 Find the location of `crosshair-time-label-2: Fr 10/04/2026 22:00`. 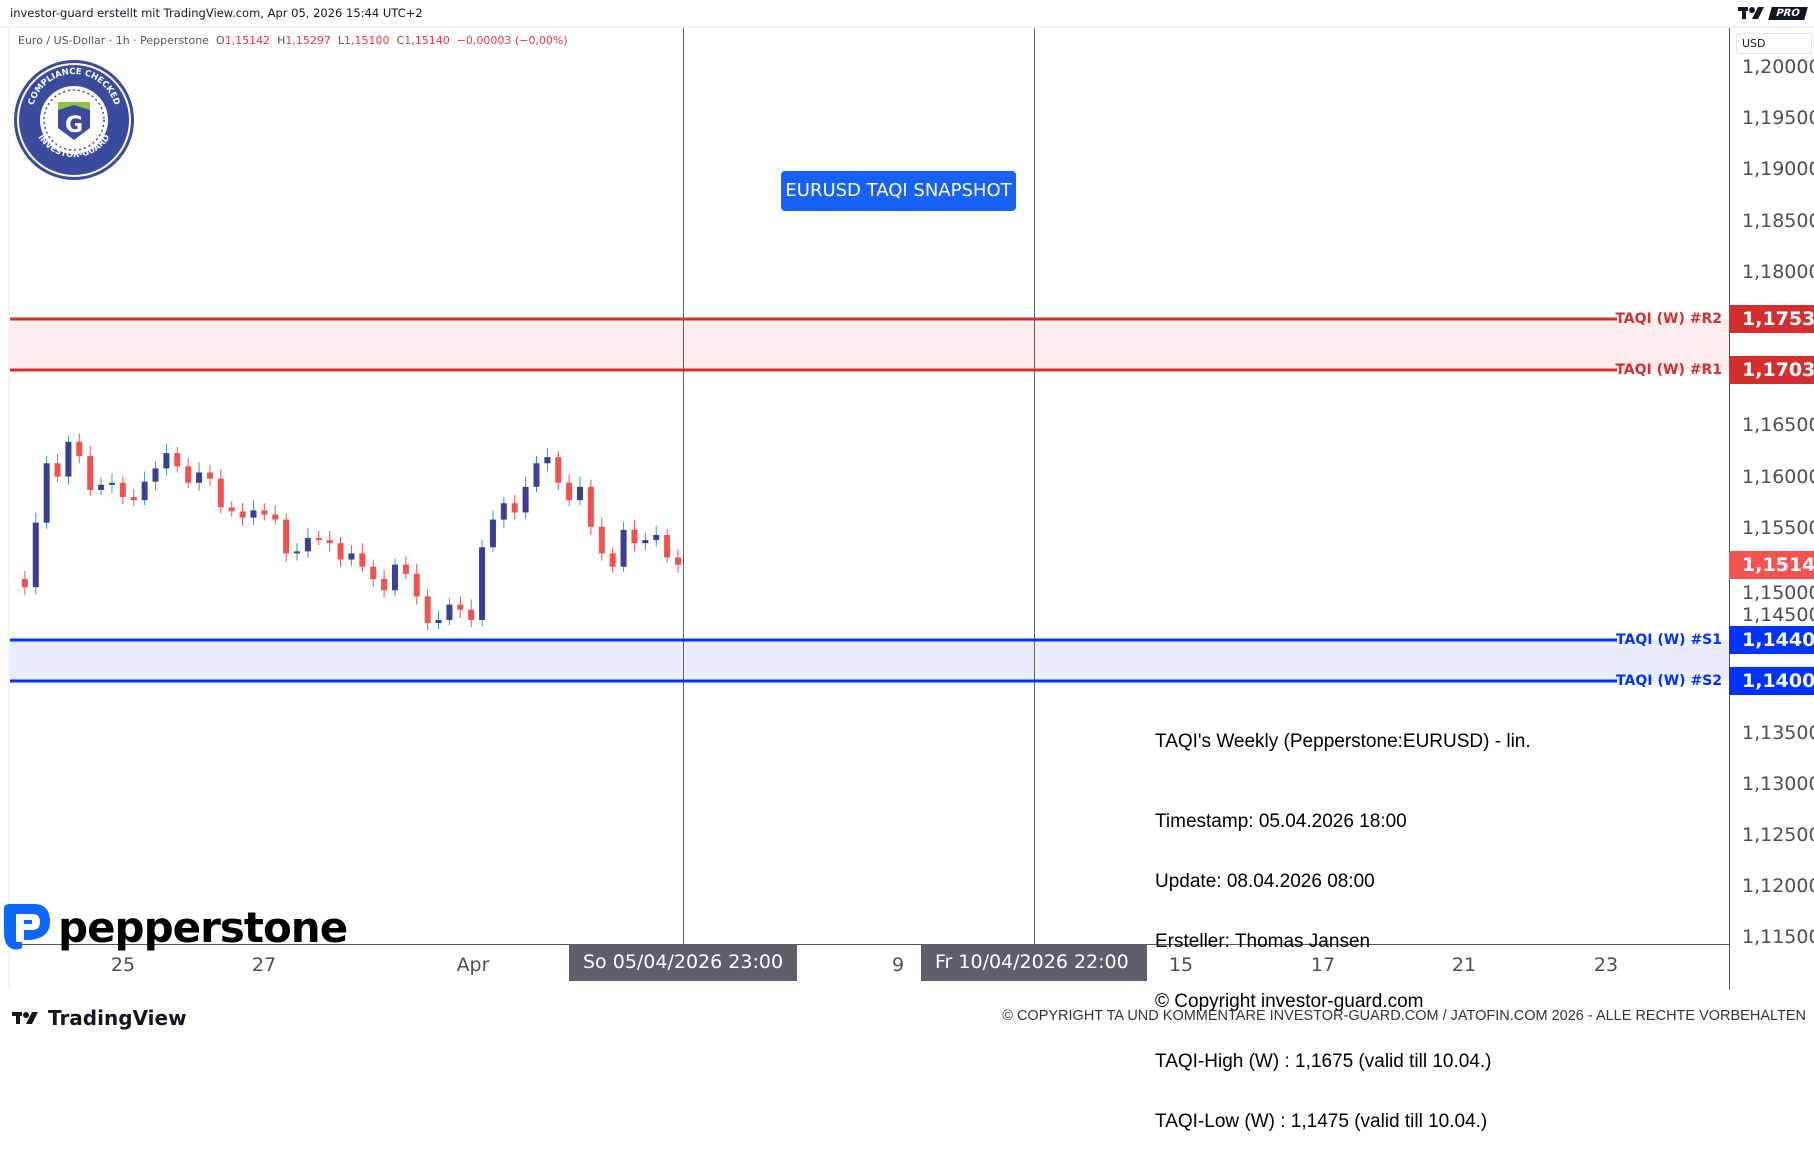

crosshair-time-label-2: Fr 10/04/2026 22:00 is located at coordinates (1034, 962).